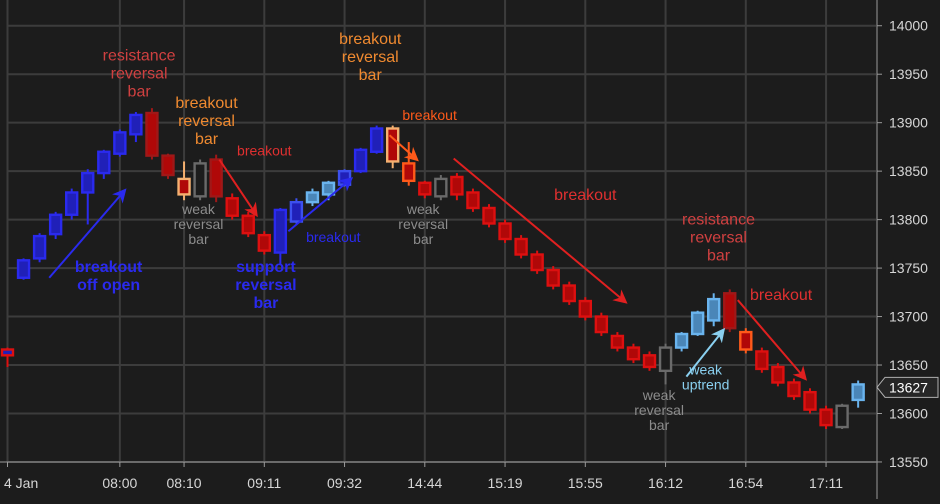 Image resolution: width=940 pixels, height=504 pixels. Describe the element at coordinates (745, 483) in the screenshot. I see `x-tick-label: 16:54` at that location.